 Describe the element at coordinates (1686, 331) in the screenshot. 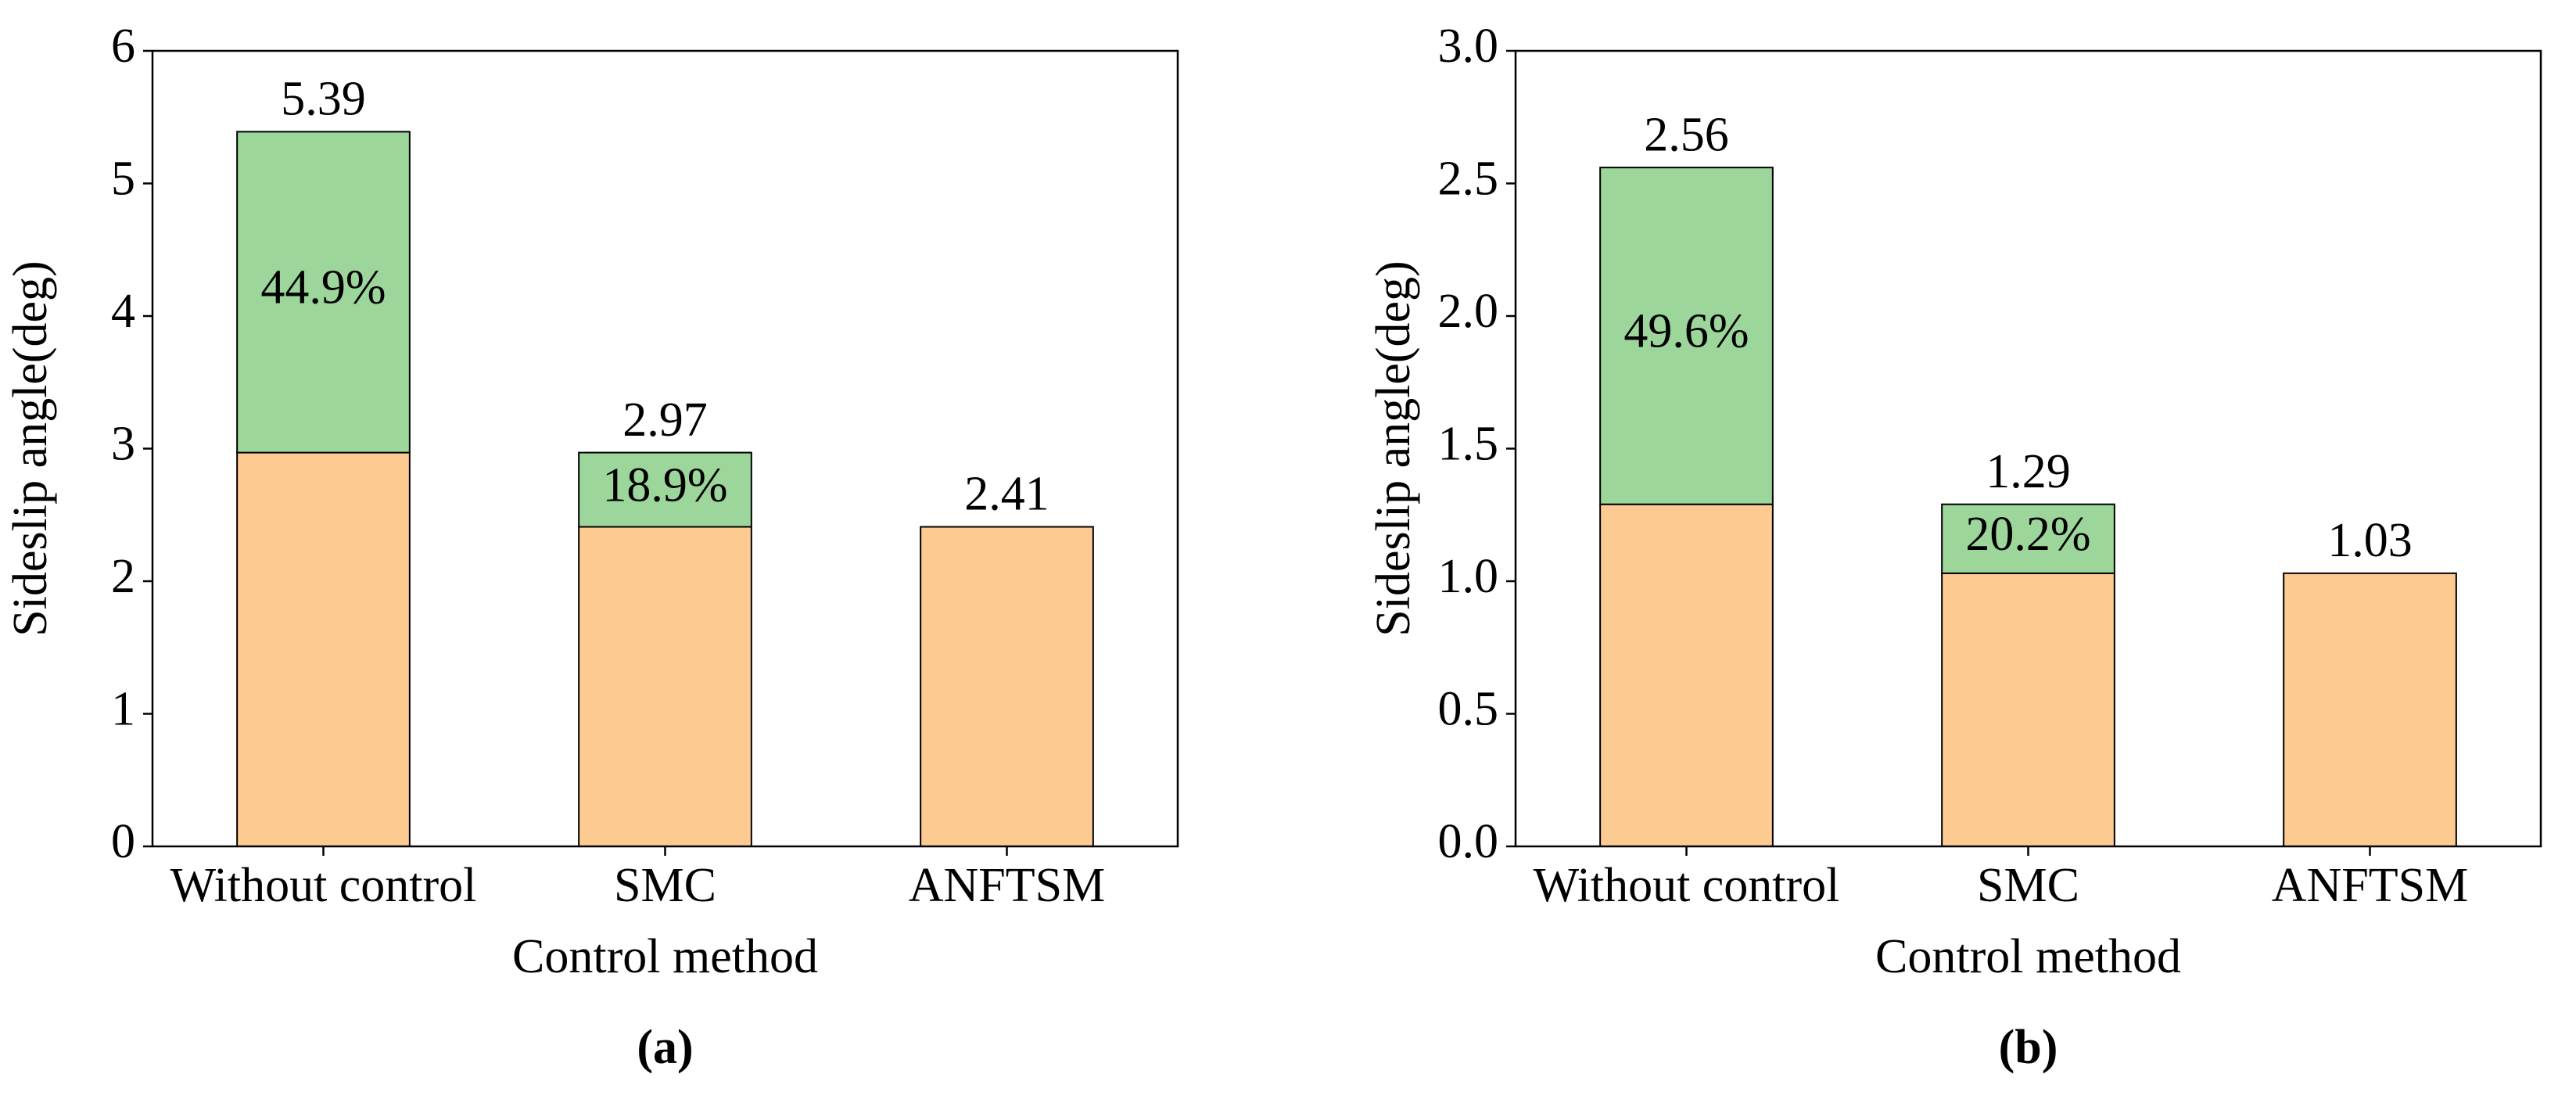

I see `percent-label: 49.6%` at that location.